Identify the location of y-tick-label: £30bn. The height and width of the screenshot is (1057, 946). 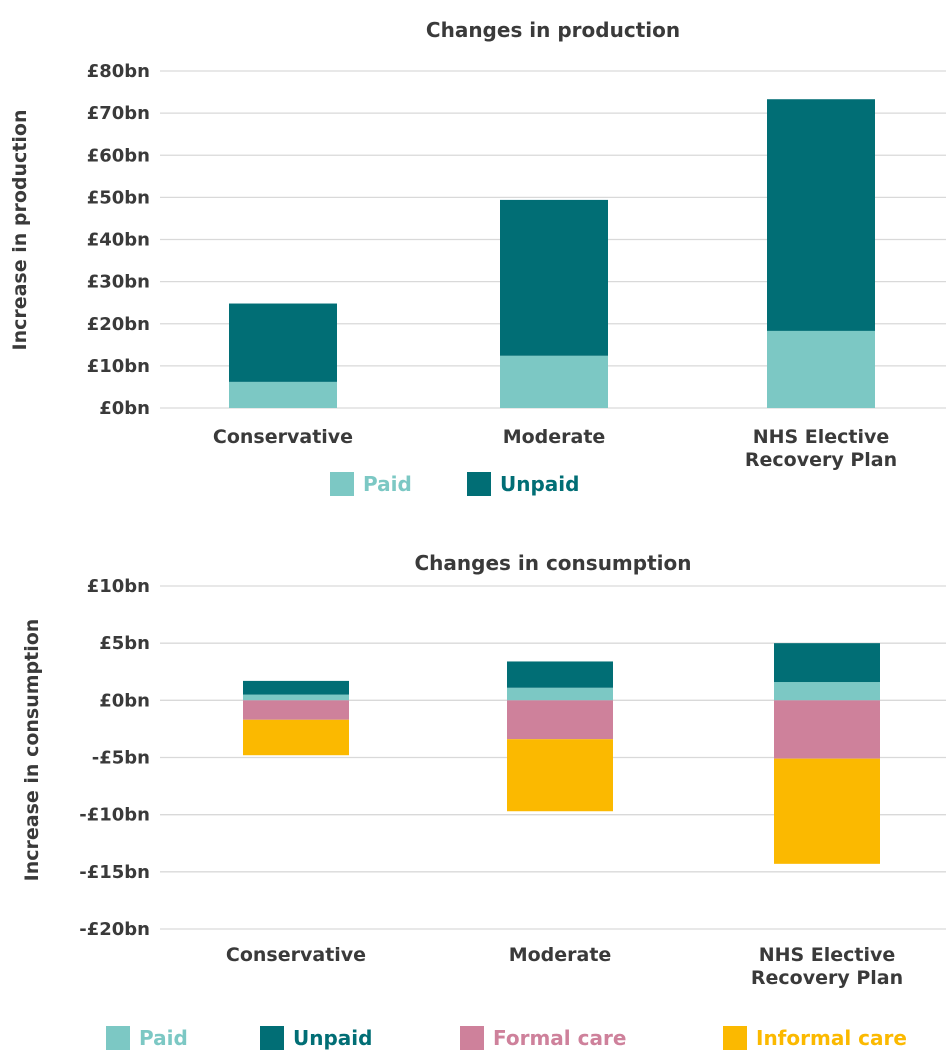
(118, 282).